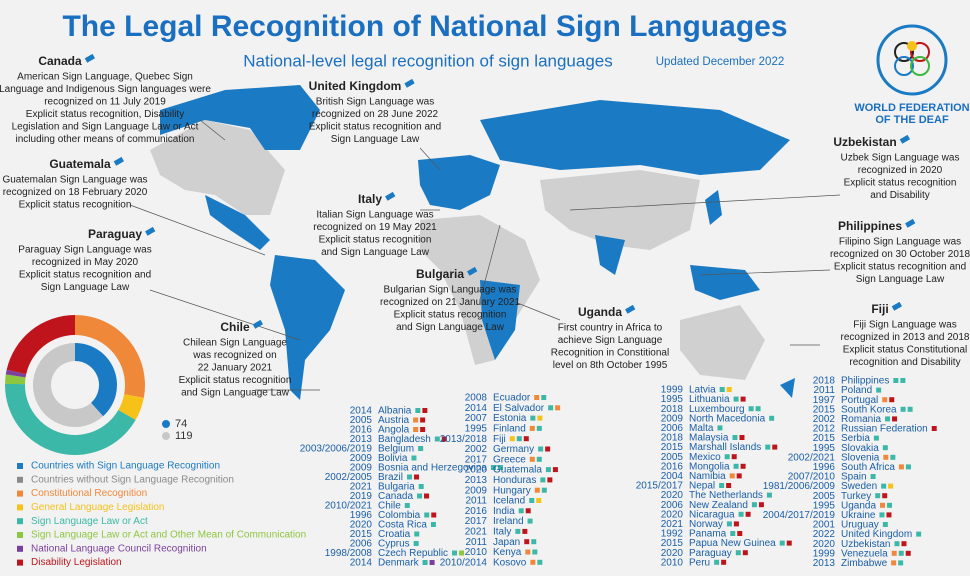 The height and width of the screenshot is (576, 970). What do you see at coordinates (859, 400) in the screenshot?
I see `country-name: Portugal` at bounding box center [859, 400].